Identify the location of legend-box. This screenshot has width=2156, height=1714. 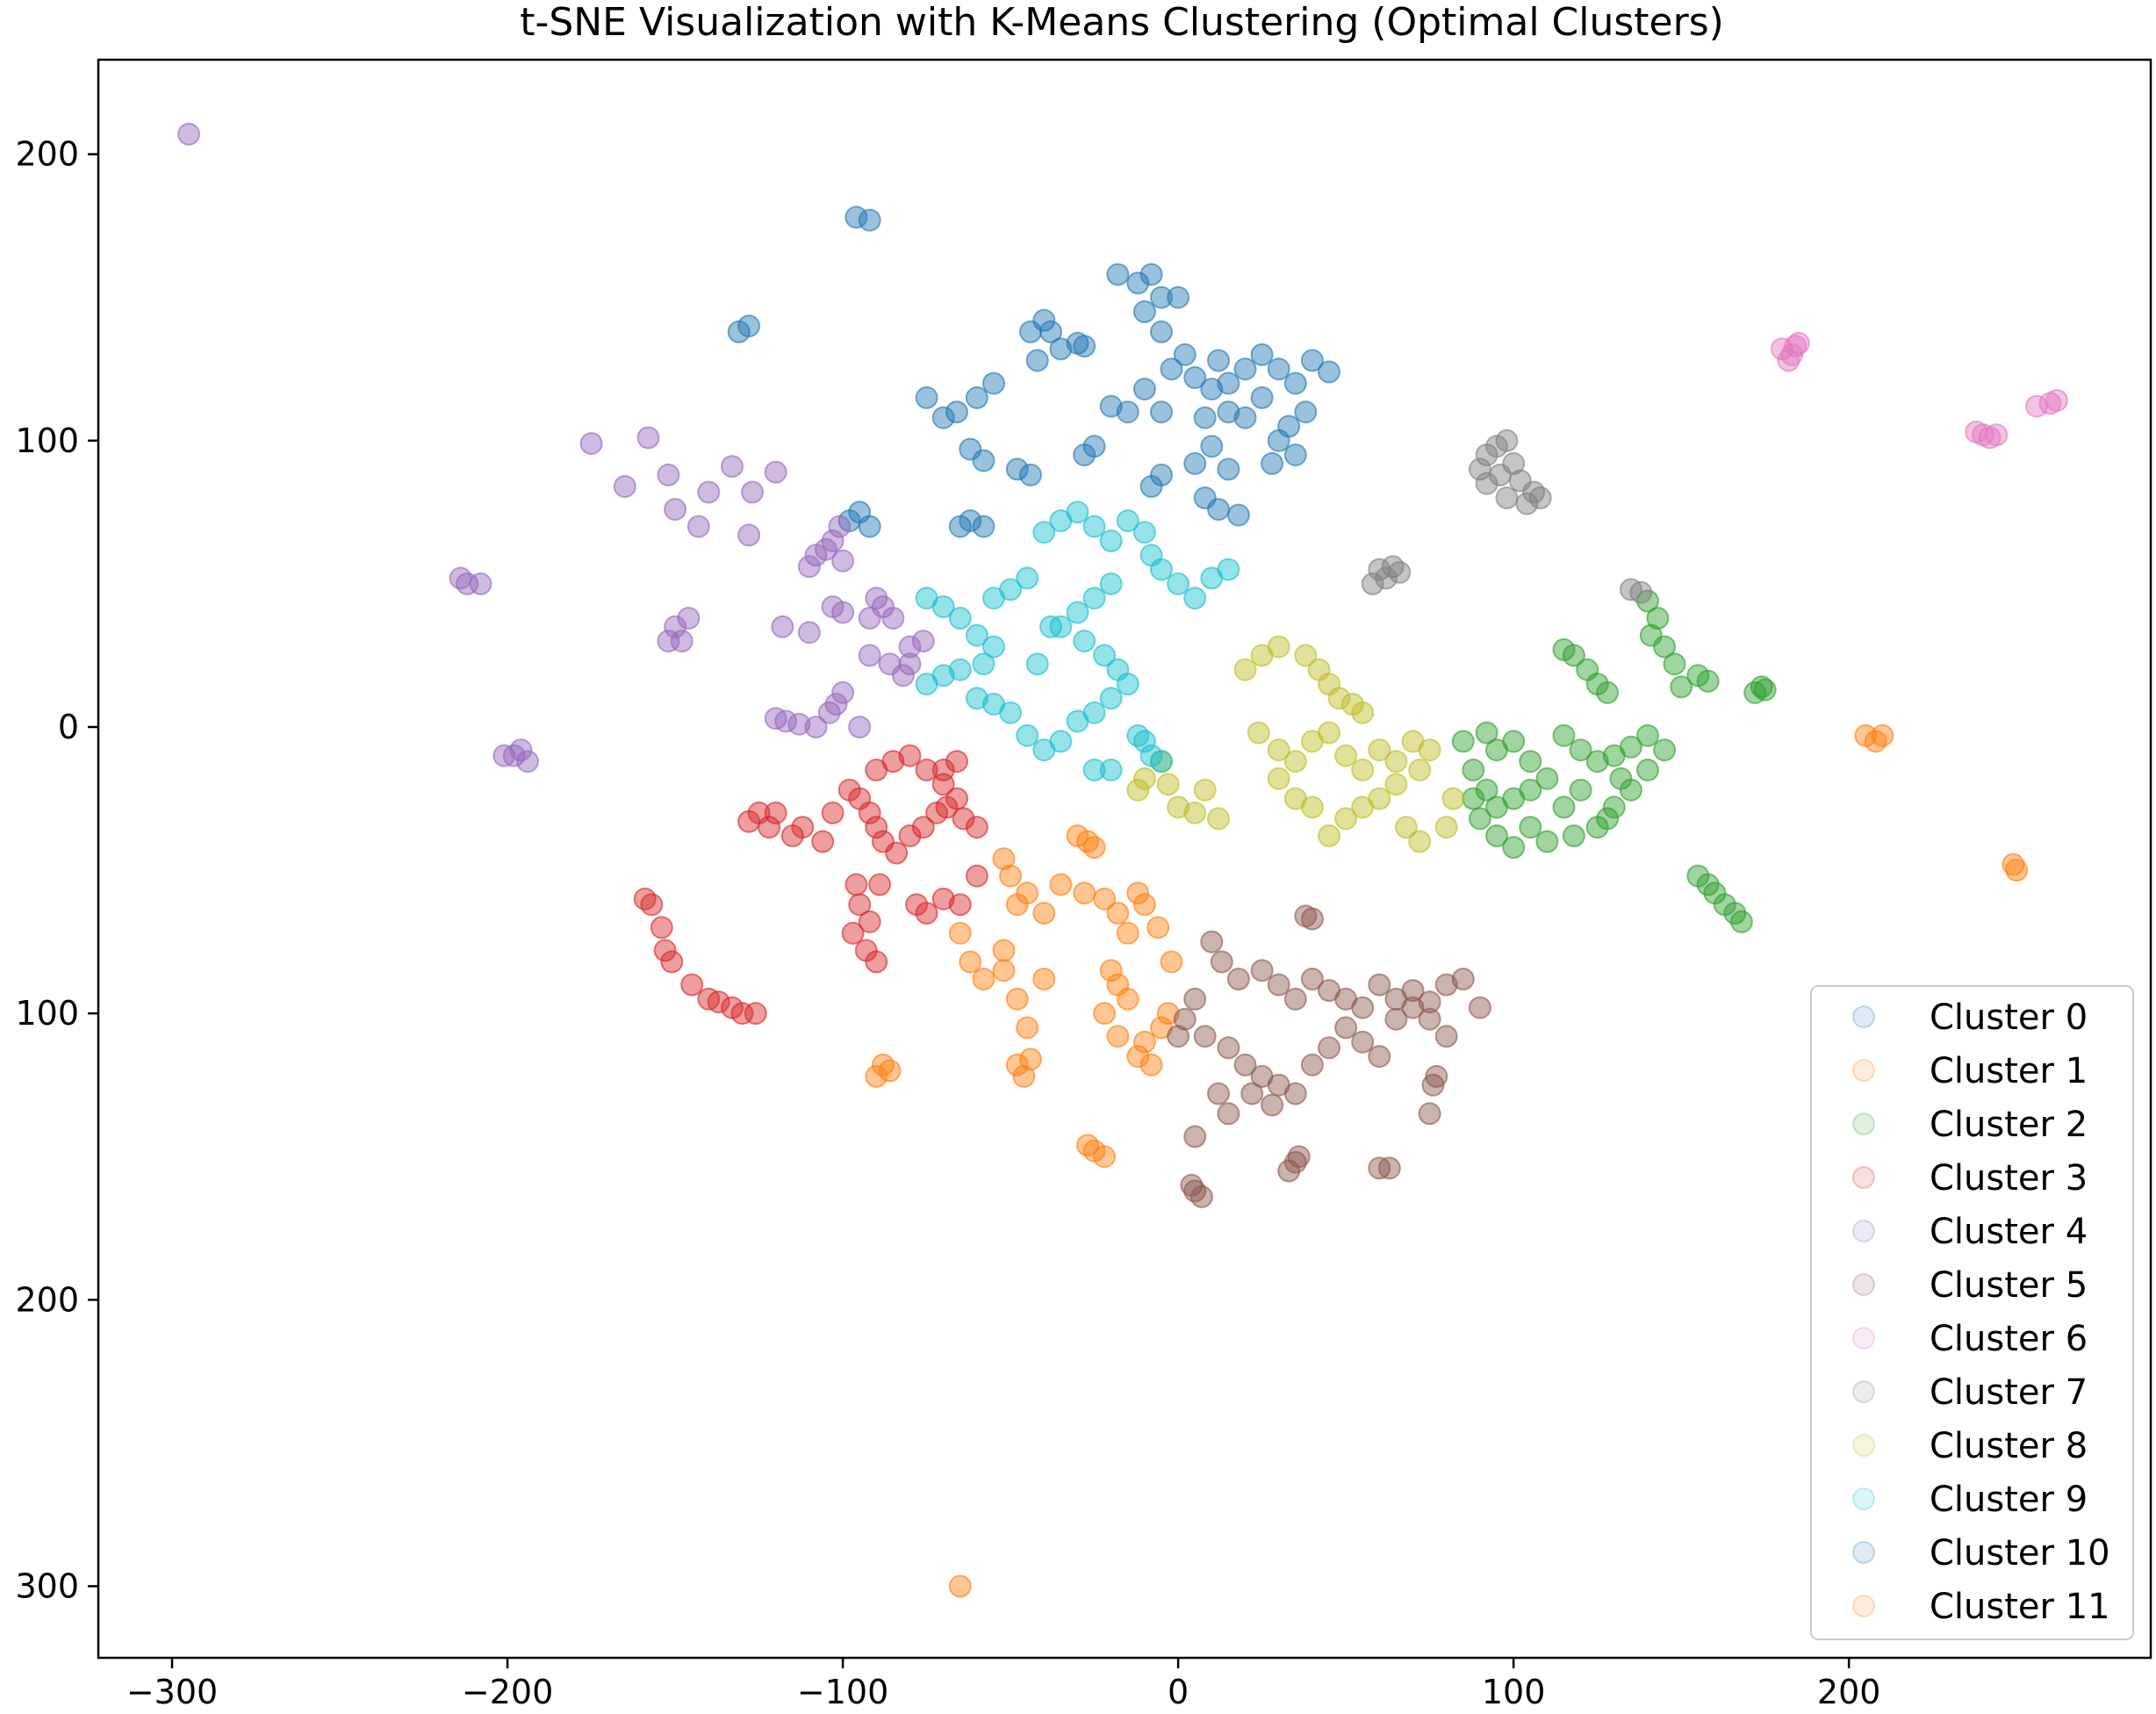
(1972, 1312).